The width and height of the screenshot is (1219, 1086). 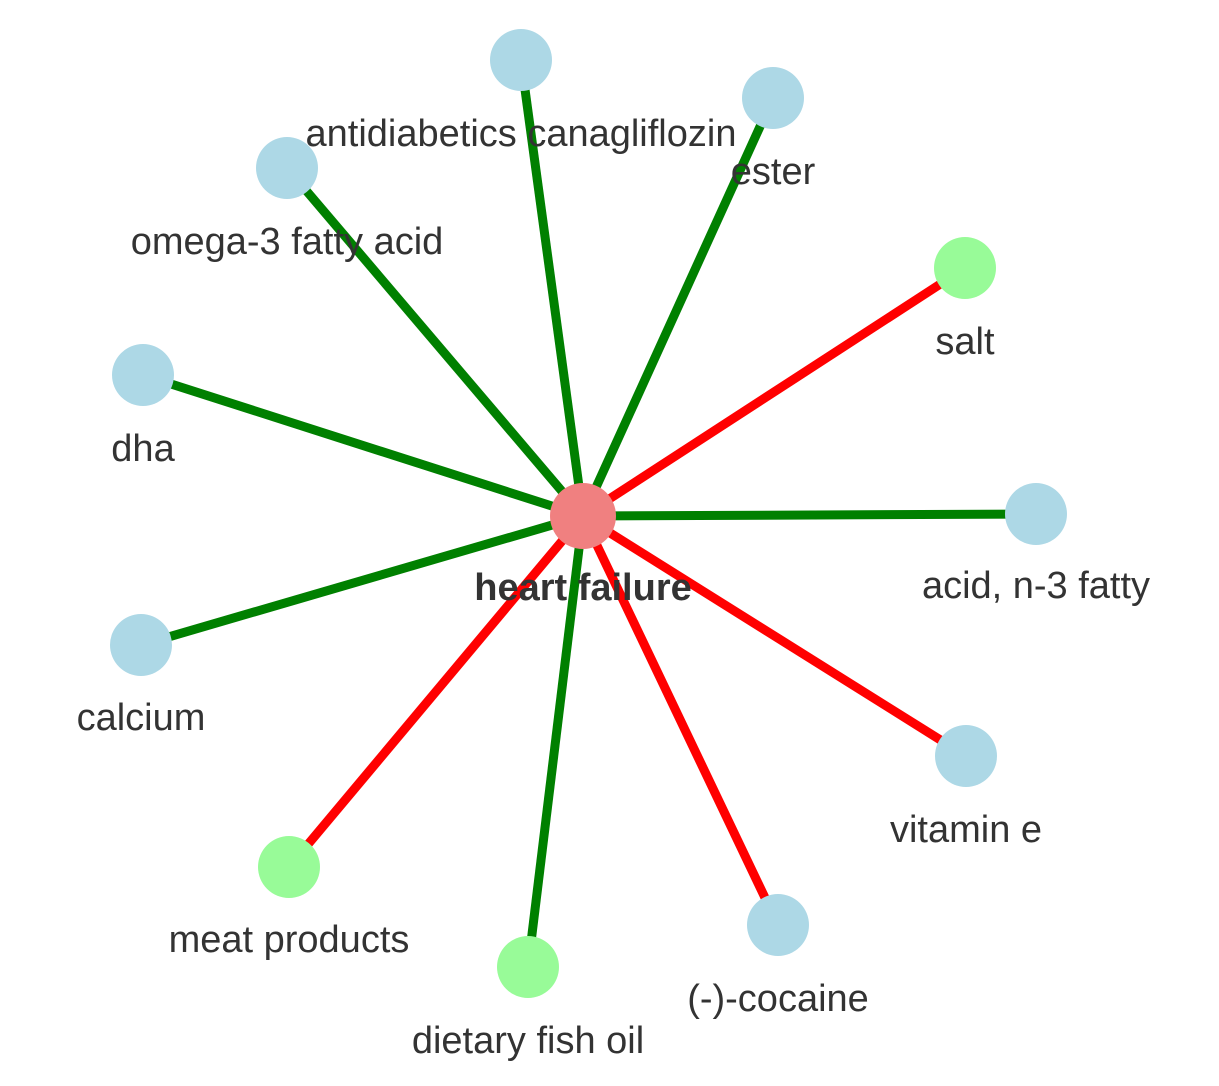 I want to click on node-antidiabetics-canagliflozin, so click(x=521, y=60).